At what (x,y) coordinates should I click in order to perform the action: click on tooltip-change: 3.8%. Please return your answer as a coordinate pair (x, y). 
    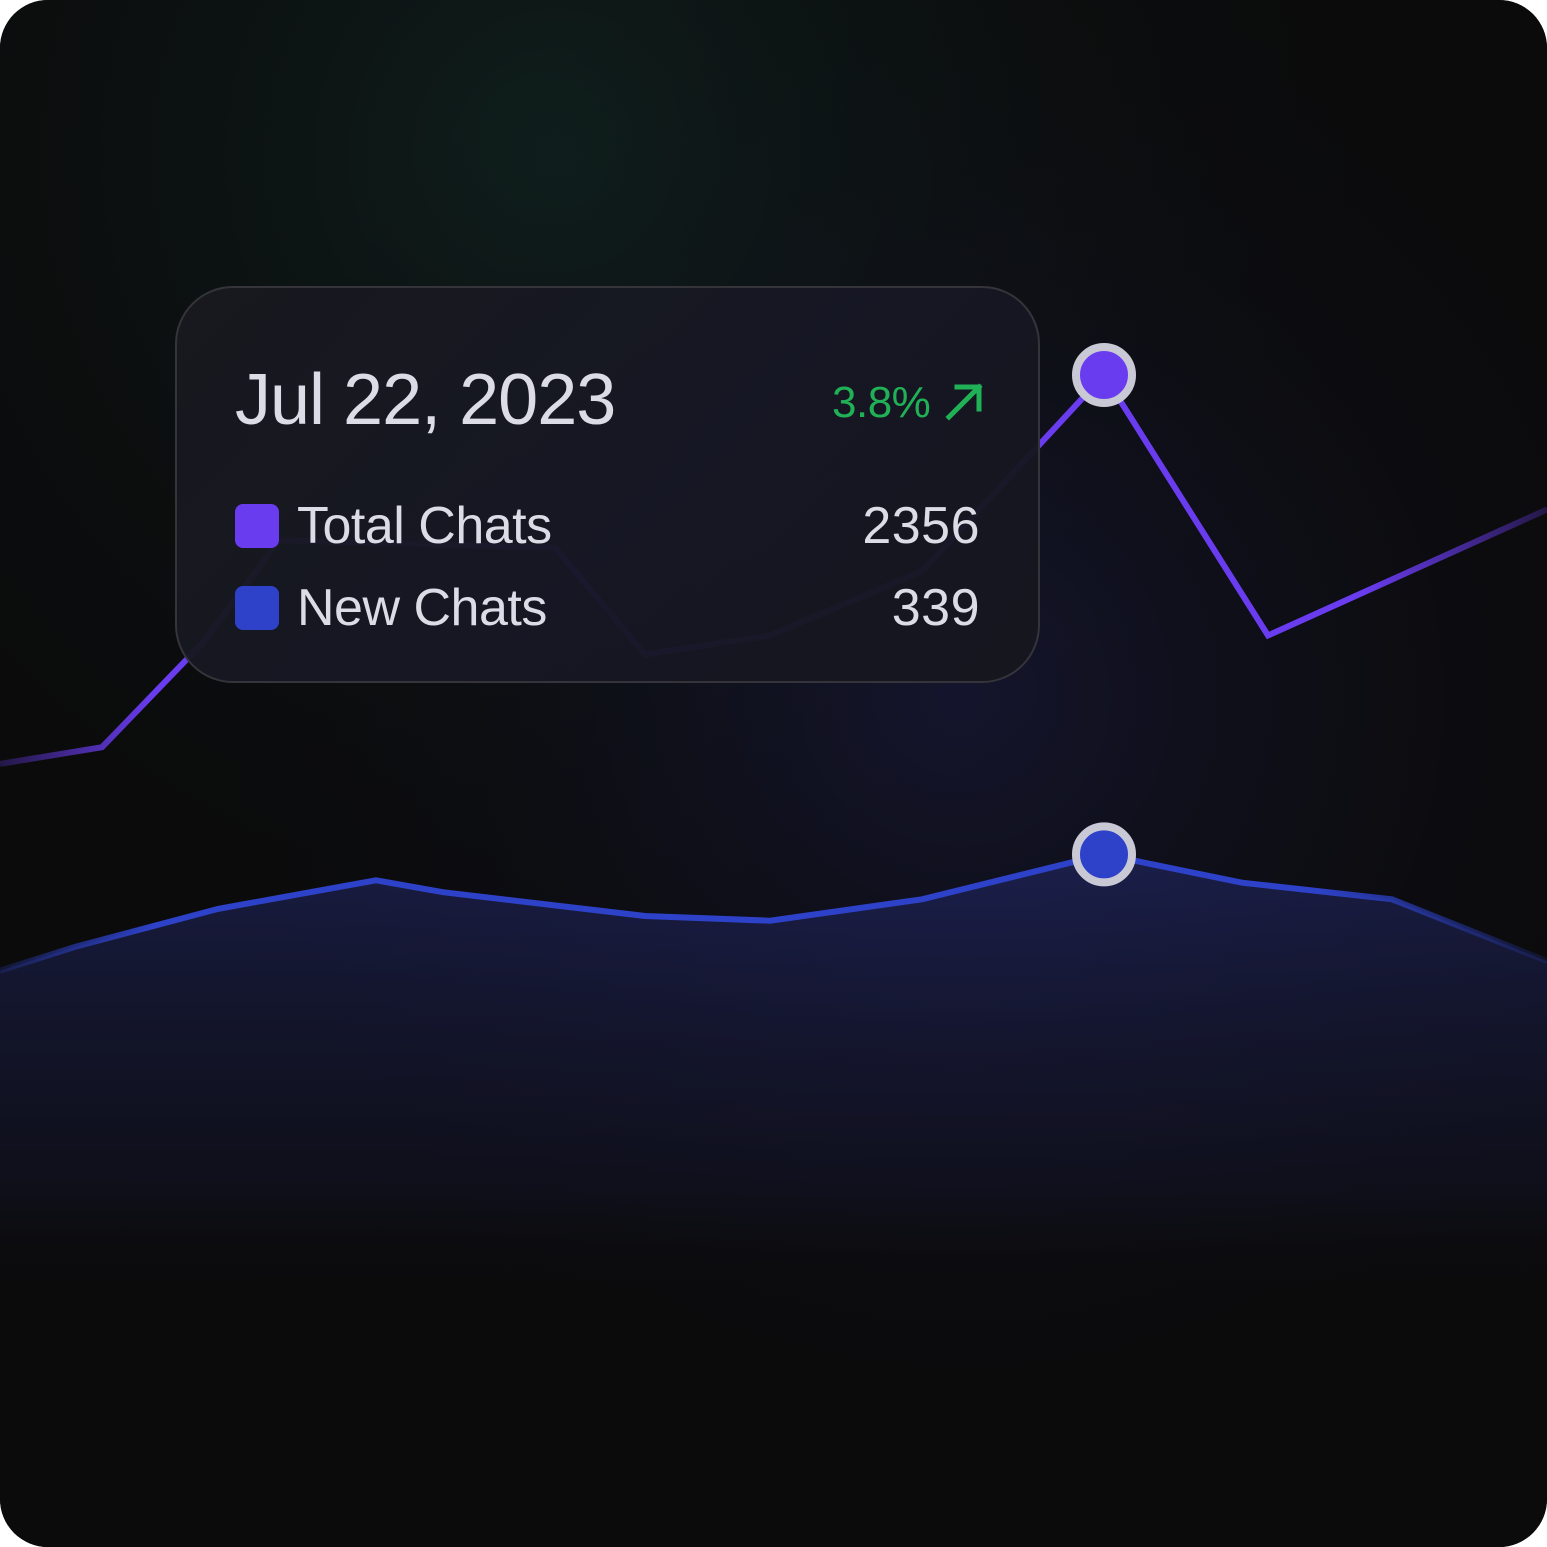
    Looking at the image, I should click on (881, 402).